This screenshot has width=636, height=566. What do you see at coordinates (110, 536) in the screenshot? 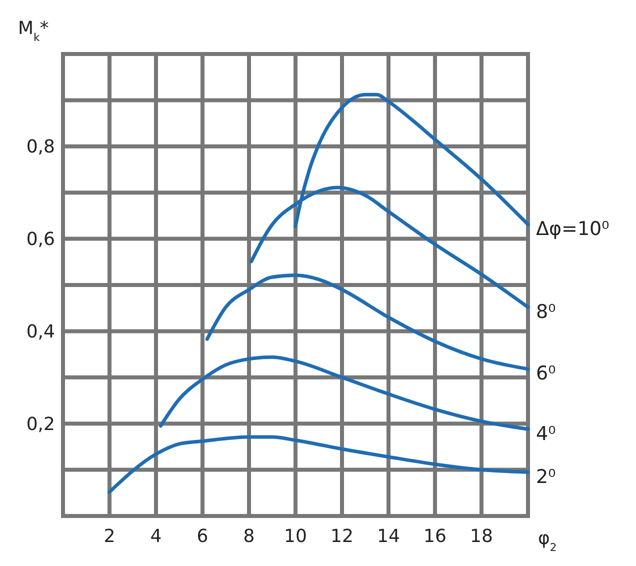
I see `x-tick-label: 2` at bounding box center [110, 536].